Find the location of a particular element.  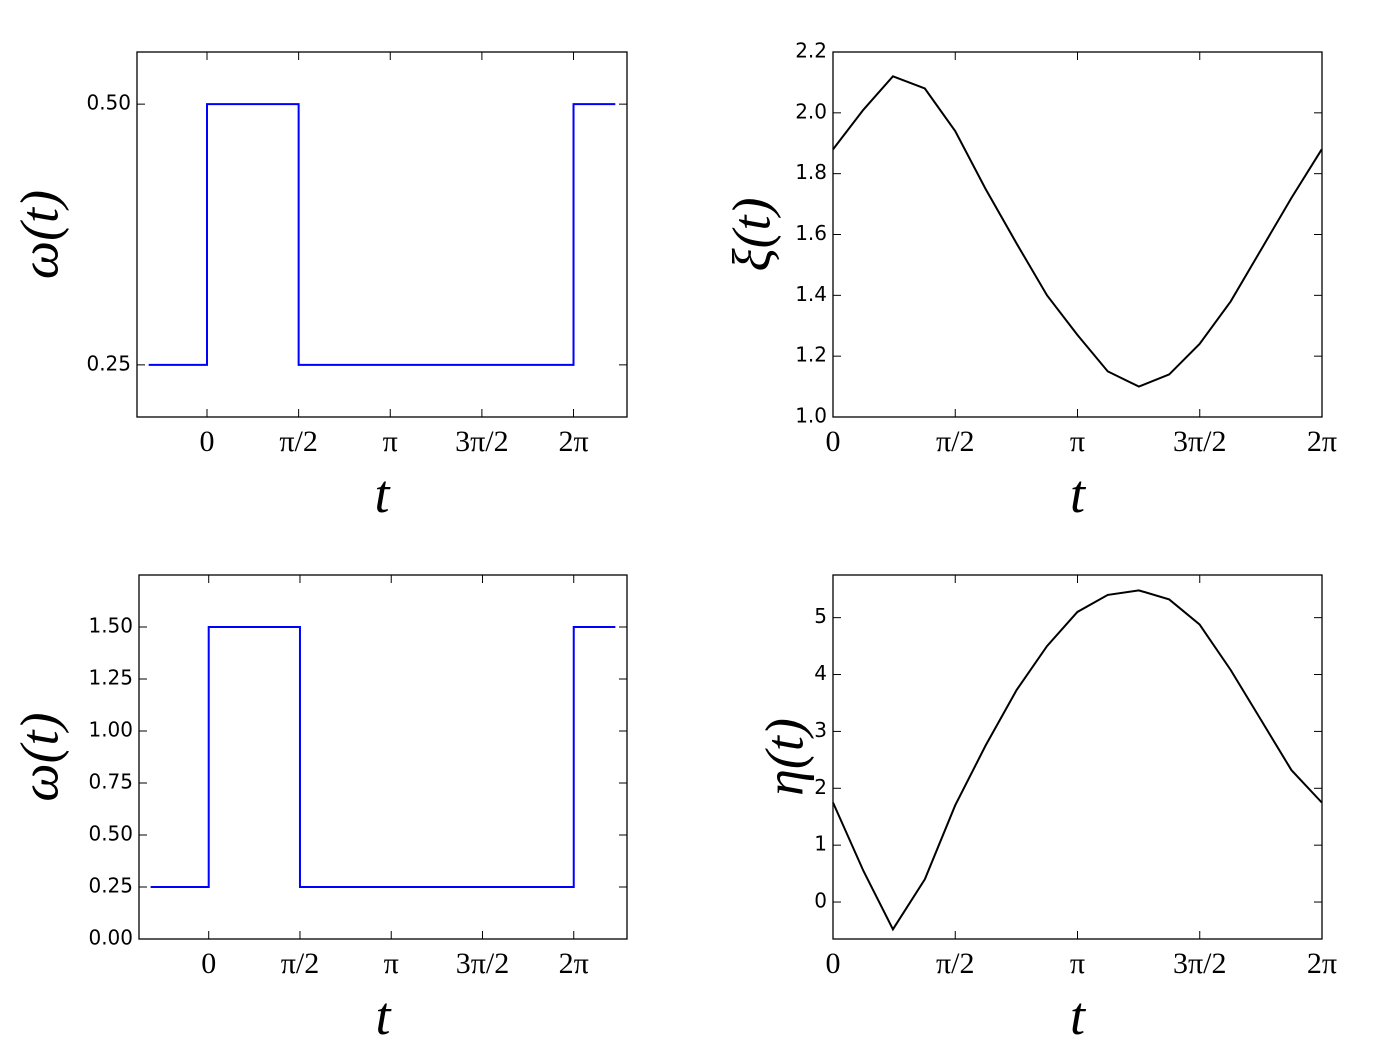

y-tick-label: 0.75 is located at coordinates (110, 782).